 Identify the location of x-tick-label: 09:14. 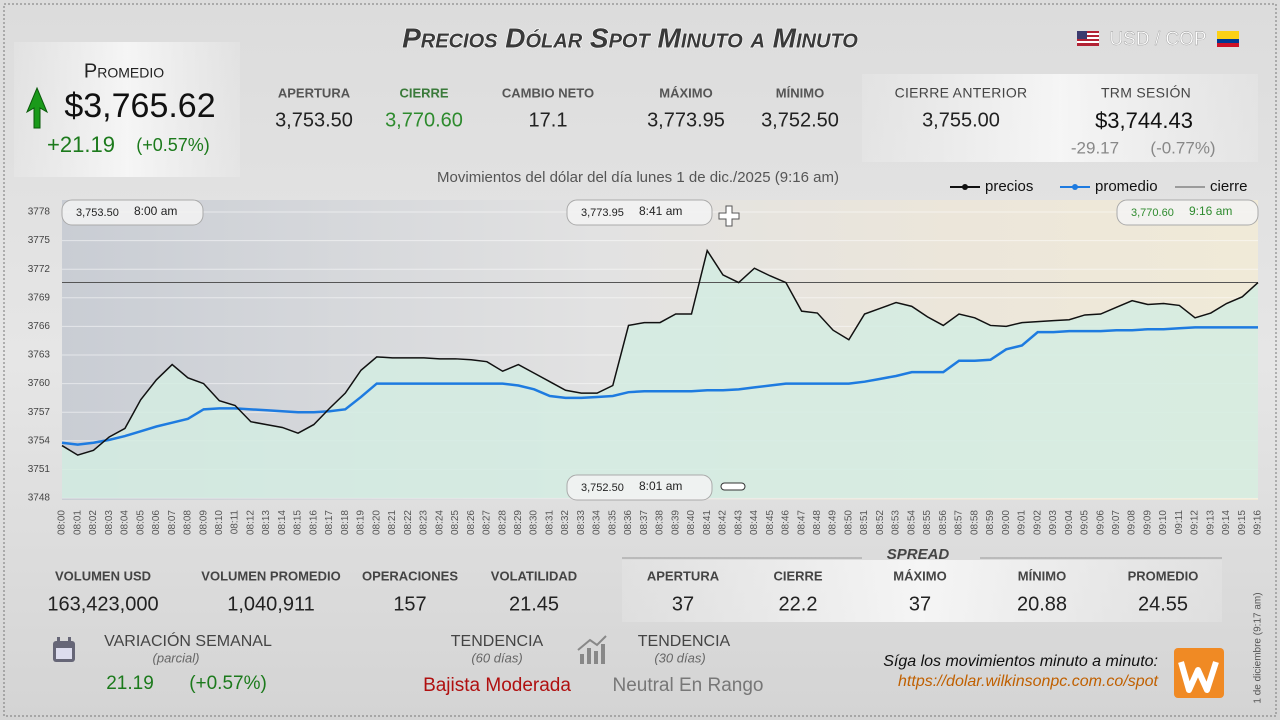
(1226, 522).